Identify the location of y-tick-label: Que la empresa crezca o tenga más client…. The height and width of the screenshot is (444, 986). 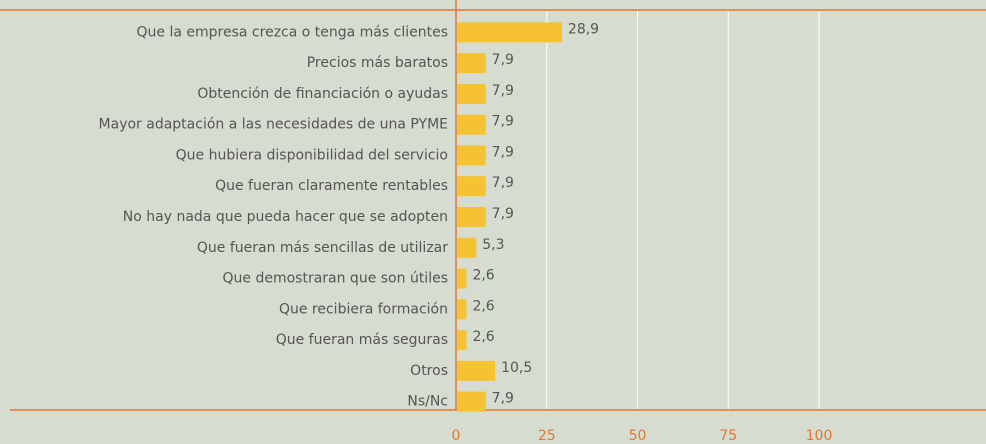
(292, 32).